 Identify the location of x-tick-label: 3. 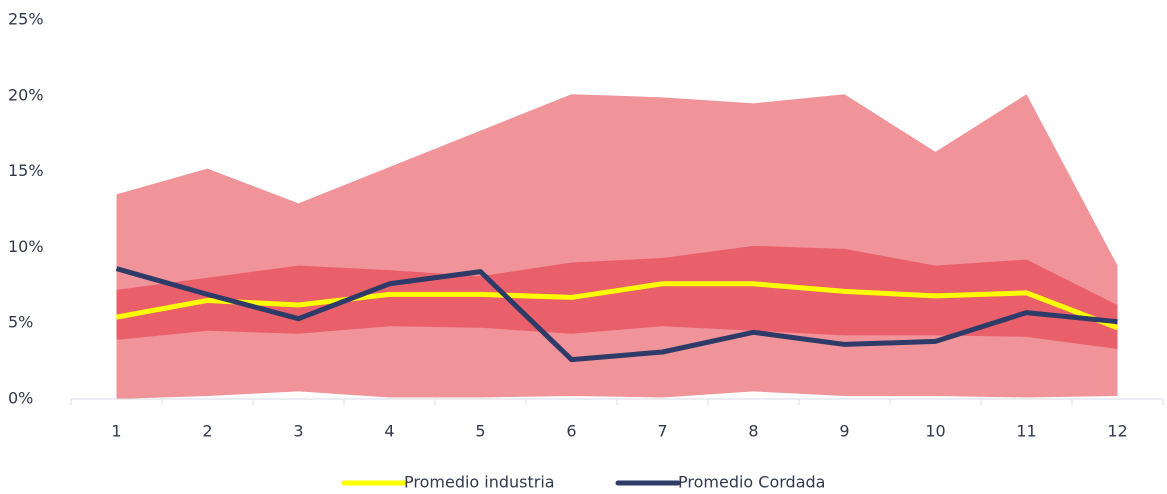
(298, 431).